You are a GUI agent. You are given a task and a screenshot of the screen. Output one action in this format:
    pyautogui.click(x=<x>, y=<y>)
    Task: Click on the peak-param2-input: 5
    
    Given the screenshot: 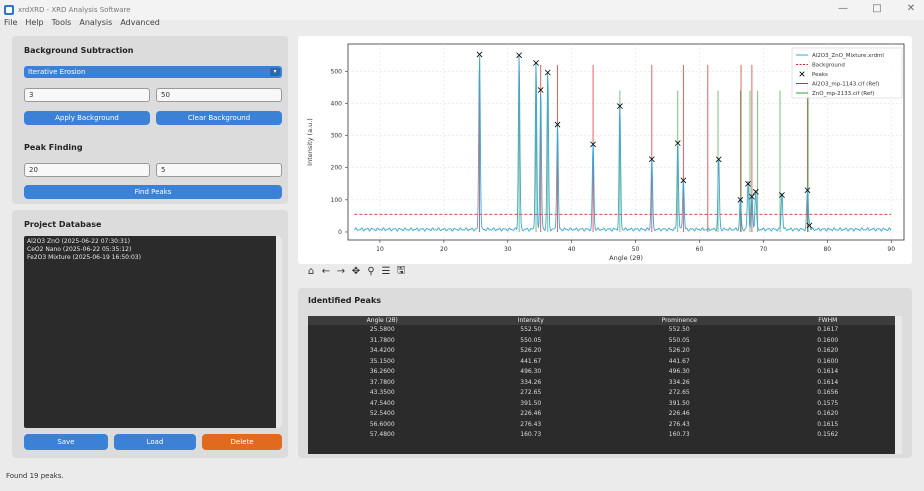 What is the action you would take?
    pyautogui.click(x=219, y=170)
    